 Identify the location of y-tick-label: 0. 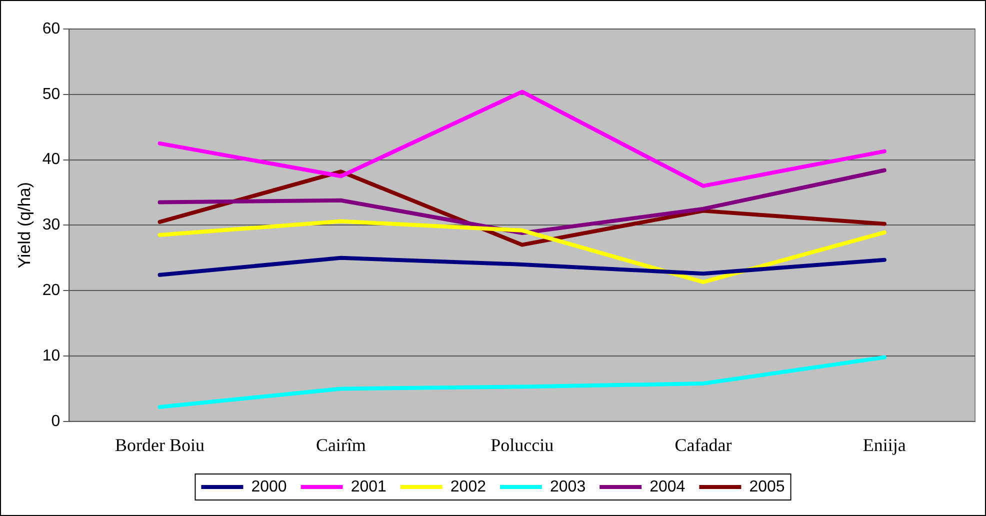
(55, 421).